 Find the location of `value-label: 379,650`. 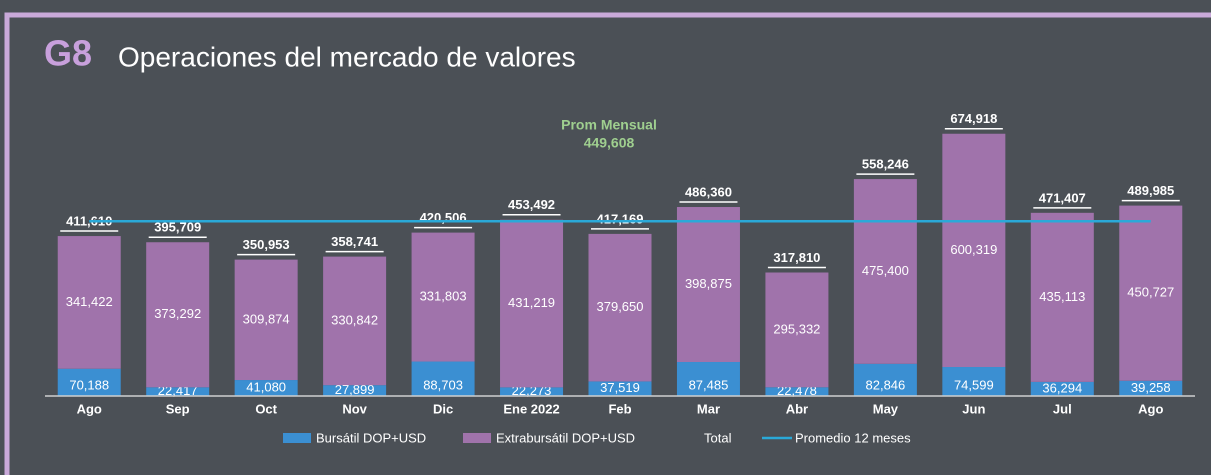

value-label: 379,650 is located at coordinates (620, 306).